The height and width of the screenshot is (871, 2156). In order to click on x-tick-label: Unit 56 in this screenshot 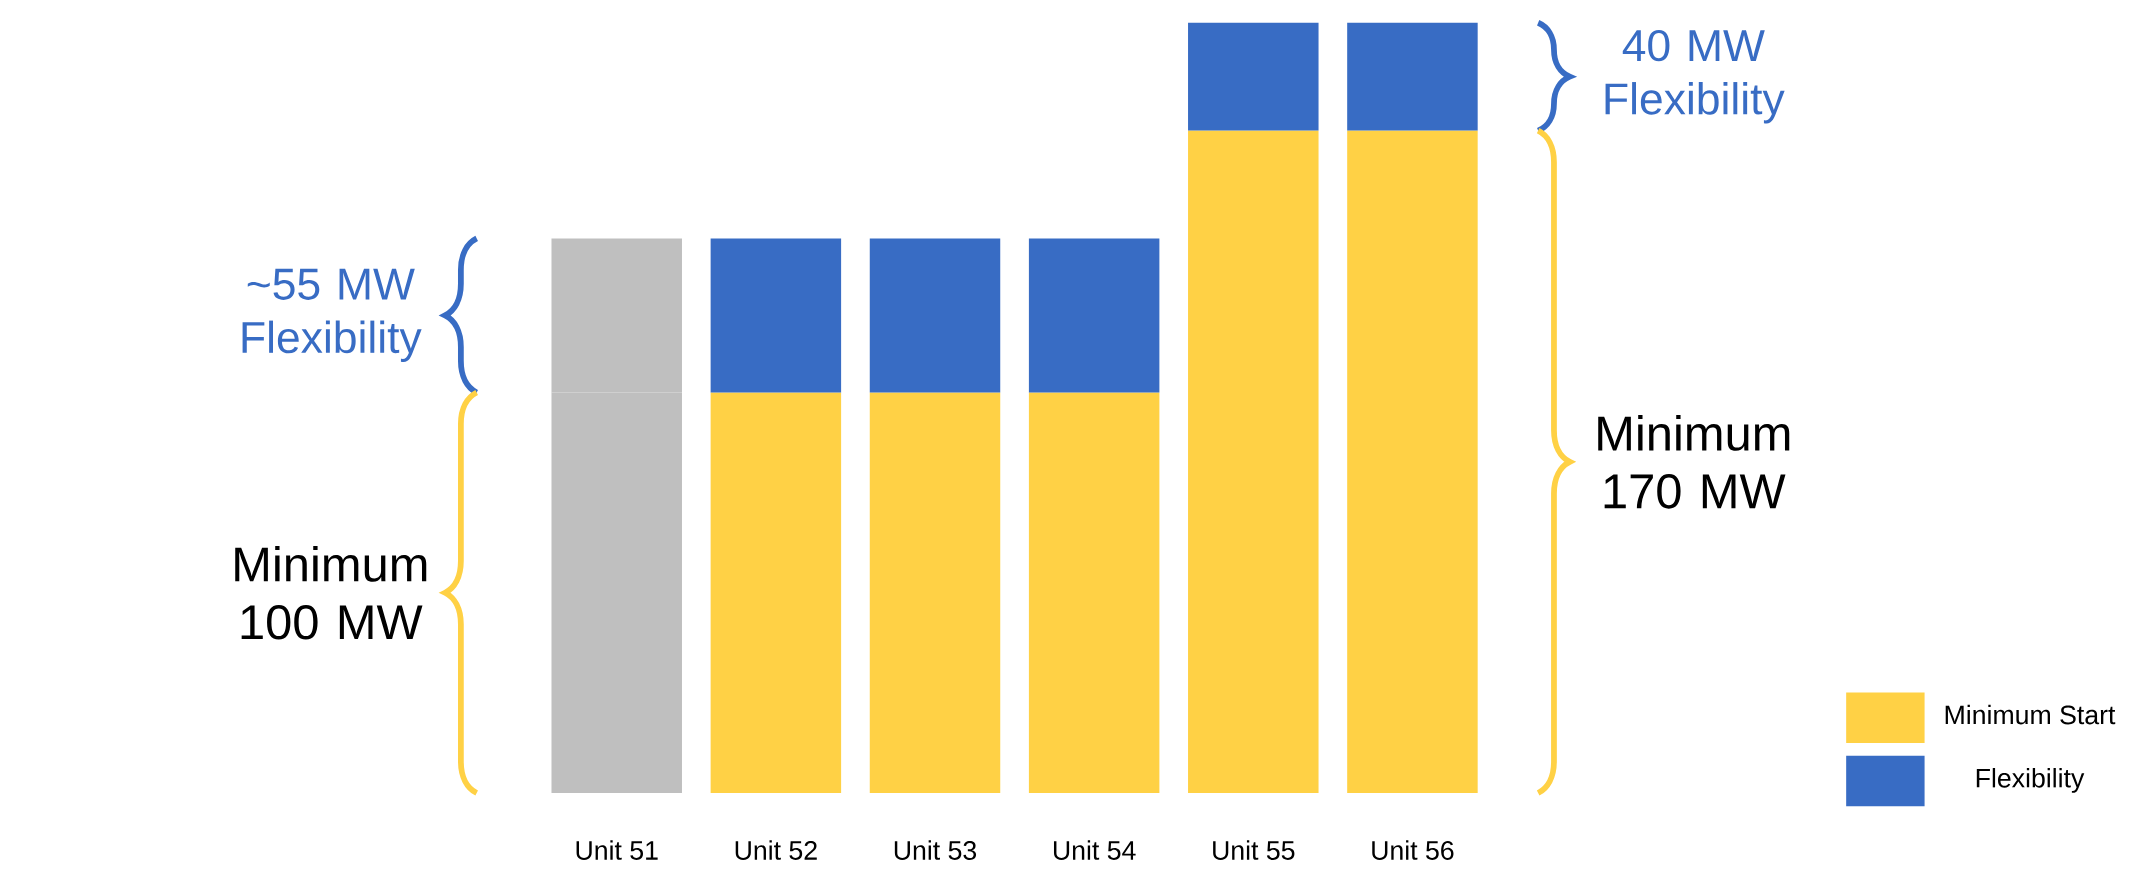, I will do `click(1413, 850)`.